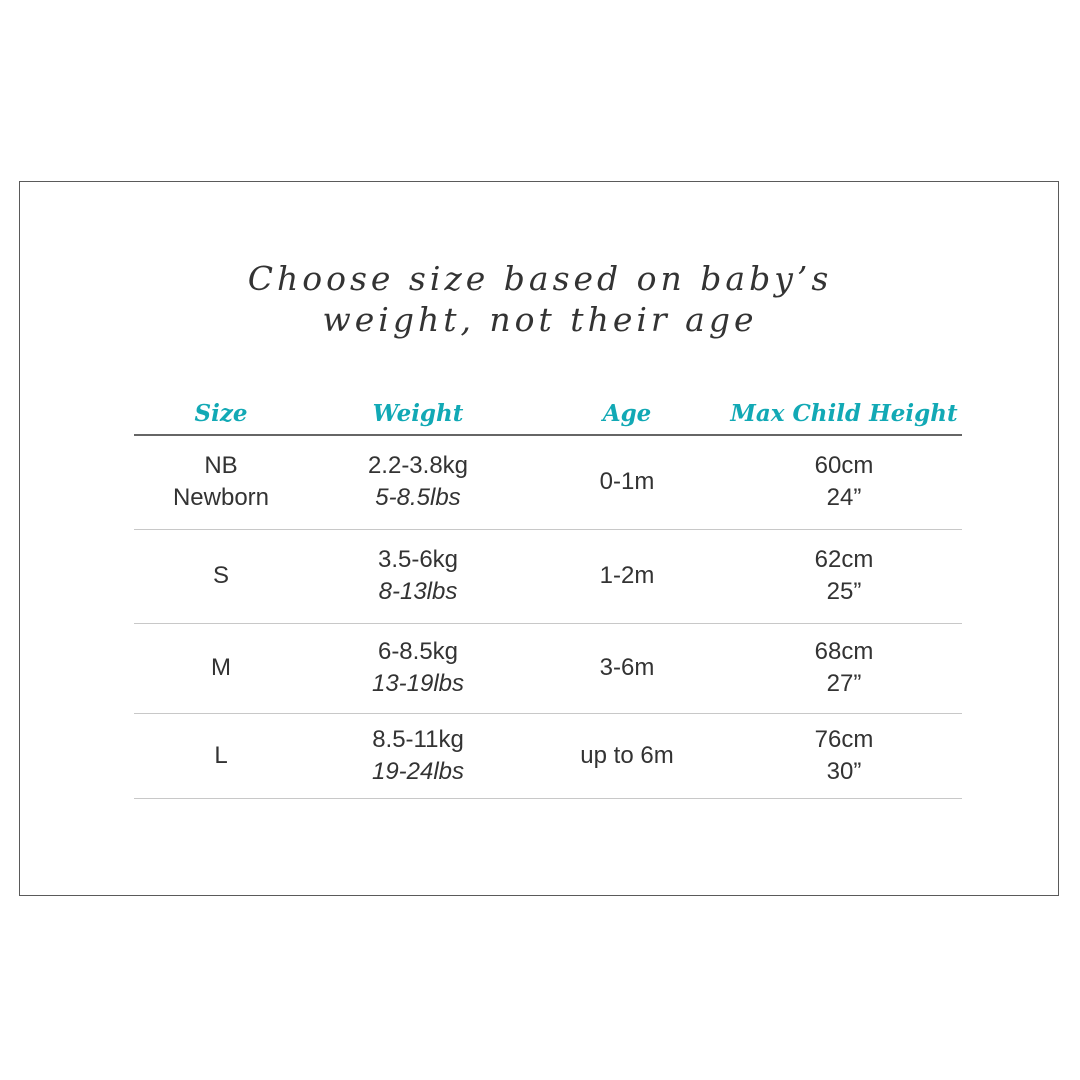  Describe the element at coordinates (844, 683) in the screenshot. I see `height-cell-height-in: 27”` at that location.